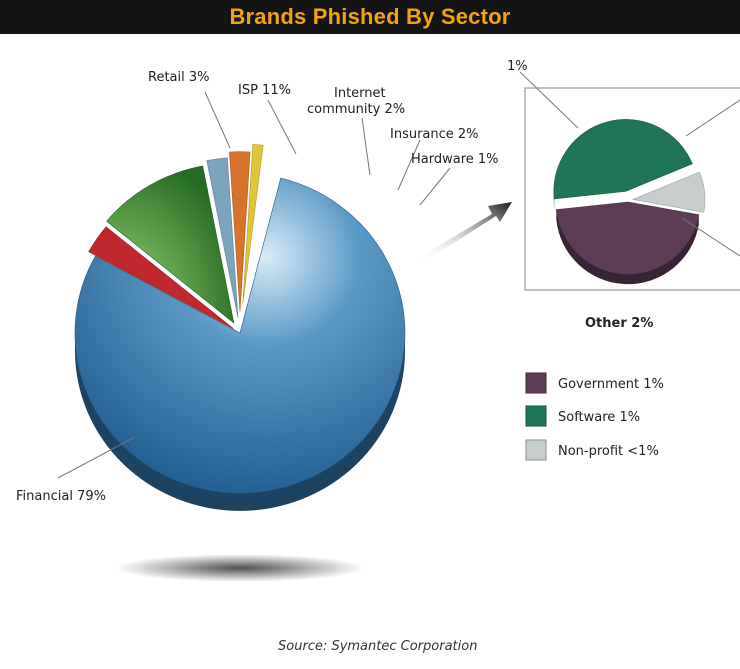 The height and width of the screenshot is (669, 740). Describe the element at coordinates (465, 232) in the screenshot. I see `callout-arrow` at that location.